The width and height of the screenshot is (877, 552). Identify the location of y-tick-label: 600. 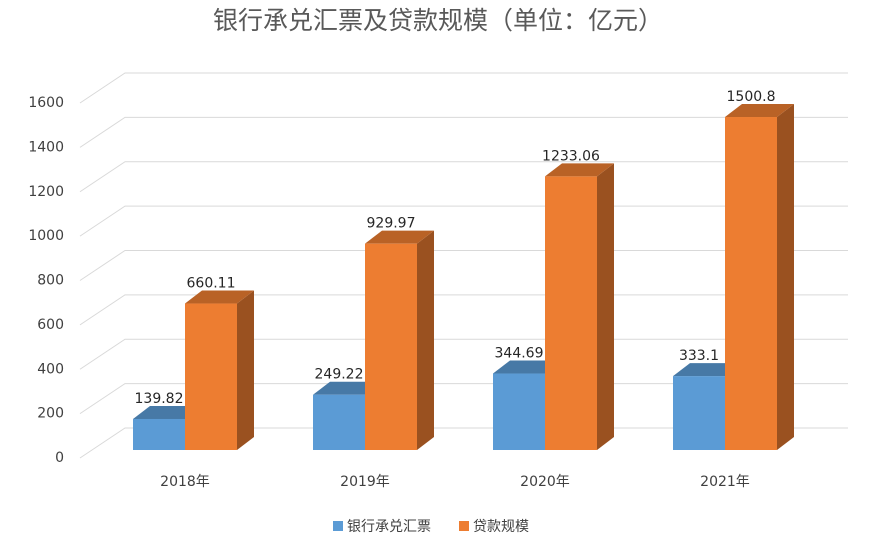
(50, 325).